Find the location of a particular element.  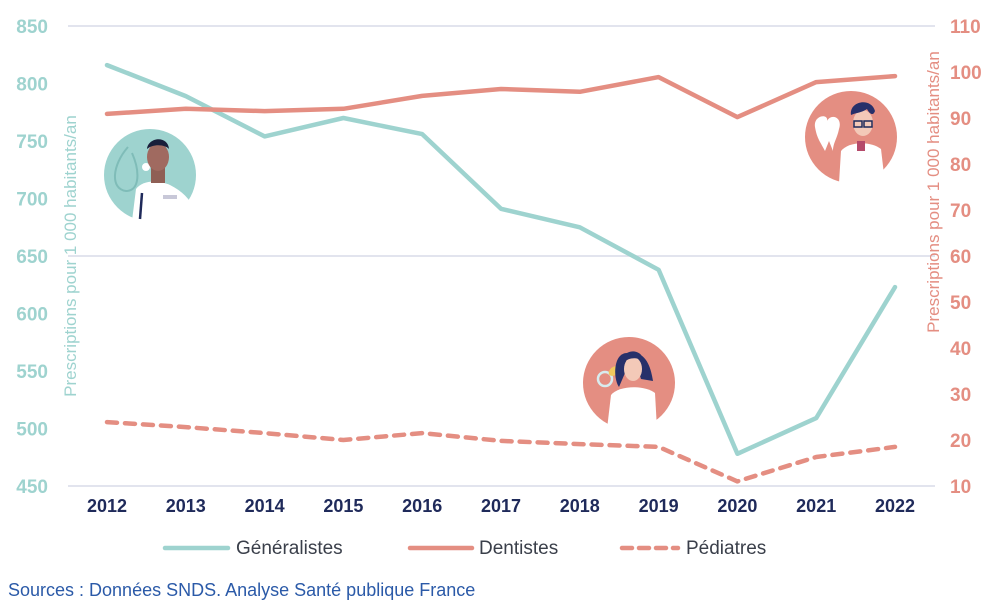

right-tick-label: 60 is located at coordinates (960, 257).